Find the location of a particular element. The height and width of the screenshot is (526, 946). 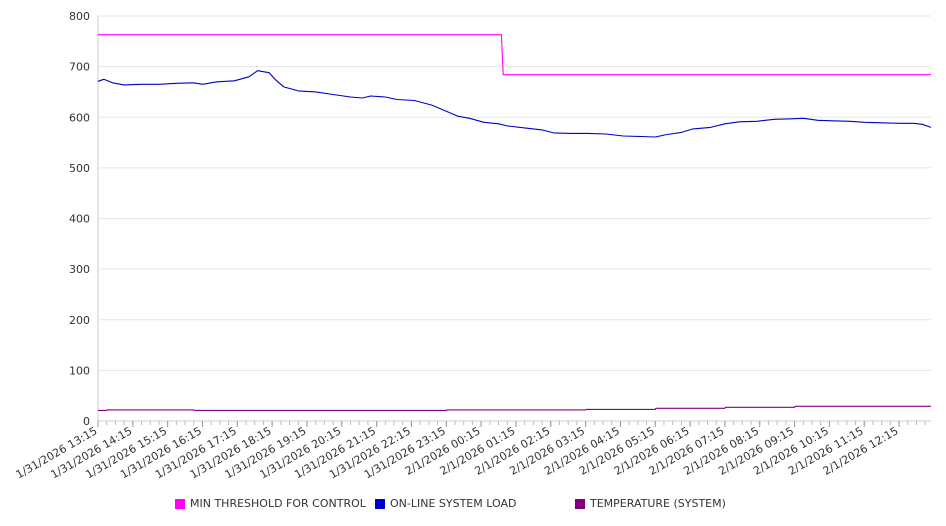

legend-label-temperature: TEMPERATURE (SYSTEM) is located at coordinates (658, 503).